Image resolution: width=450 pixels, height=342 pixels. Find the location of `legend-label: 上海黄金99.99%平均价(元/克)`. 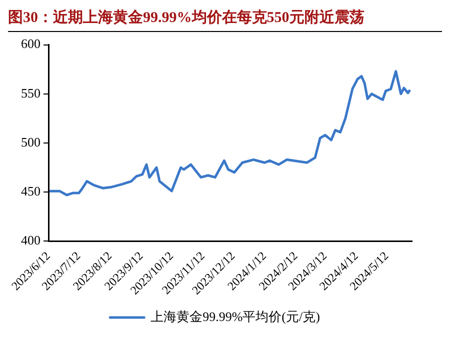

legend-label: 上海黄金99.99%平均价(元/克) is located at coordinates (235, 316).